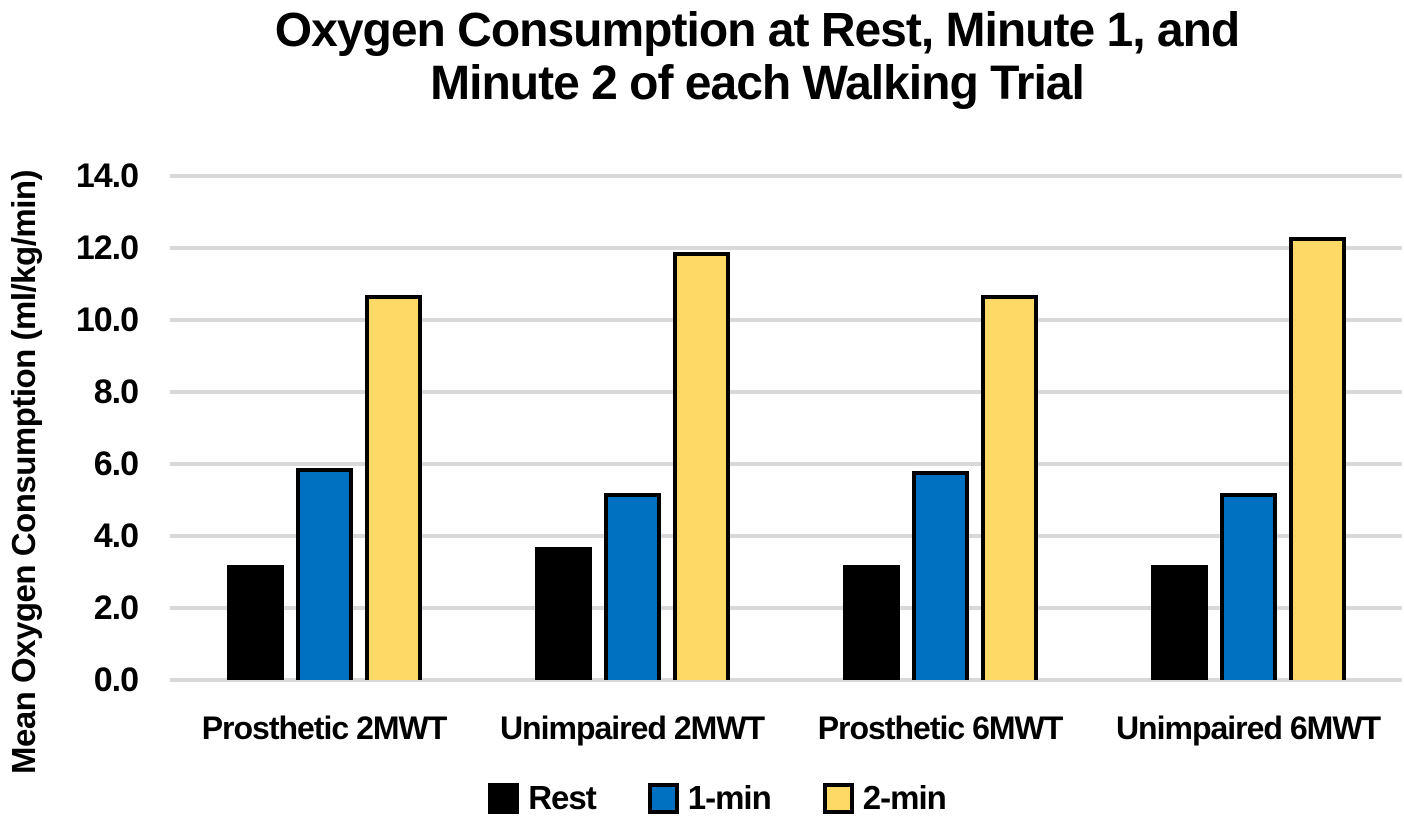 The height and width of the screenshot is (826, 1404). What do you see at coordinates (940, 428) in the screenshot?
I see `bar-group-prosthetic-6mwt` at bounding box center [940, 428].